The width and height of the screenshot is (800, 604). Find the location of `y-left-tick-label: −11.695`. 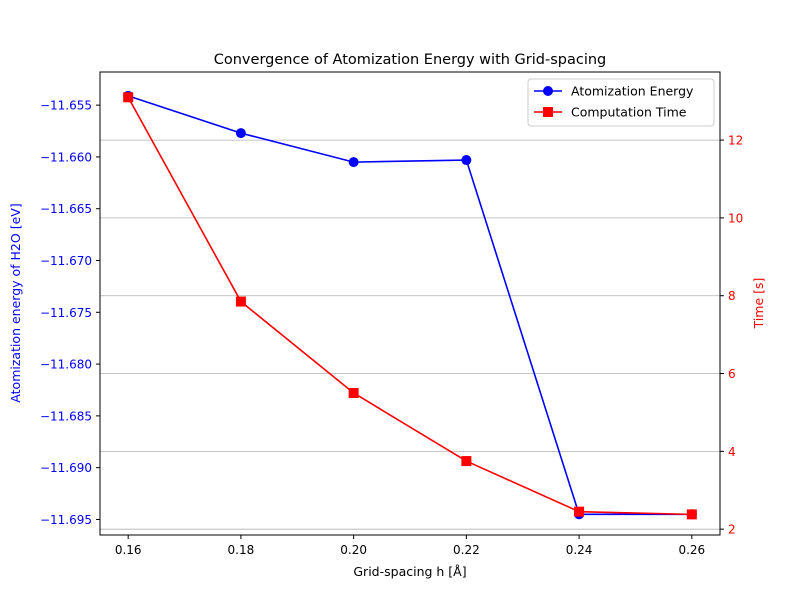

y-left-tick-label: −11.695 is located at coordinates (66, 520).